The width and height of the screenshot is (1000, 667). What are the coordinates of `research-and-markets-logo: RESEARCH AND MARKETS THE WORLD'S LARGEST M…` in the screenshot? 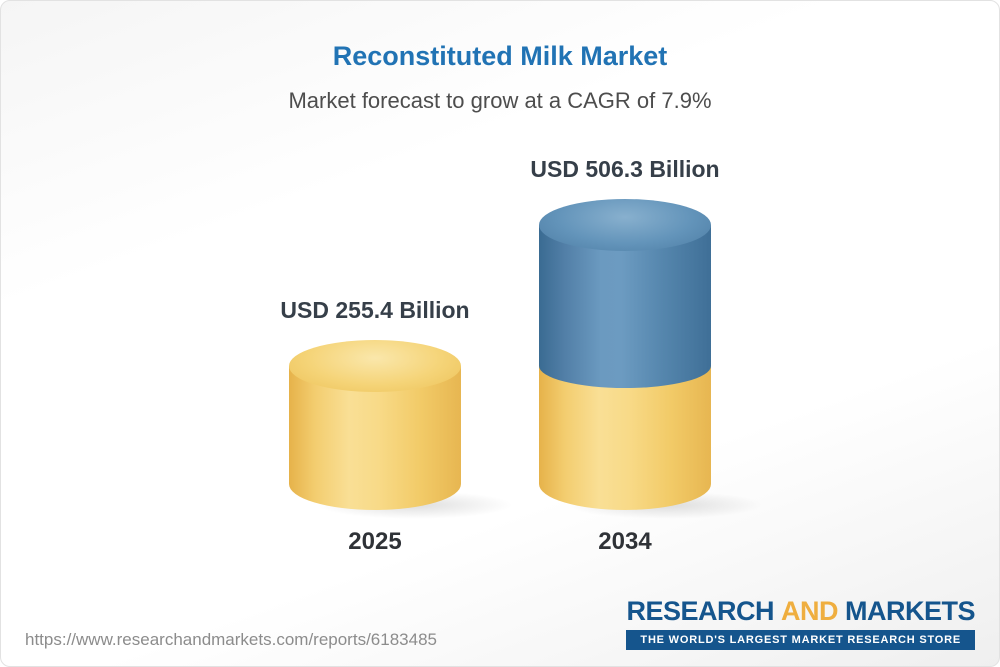 It's located at (801, 623).